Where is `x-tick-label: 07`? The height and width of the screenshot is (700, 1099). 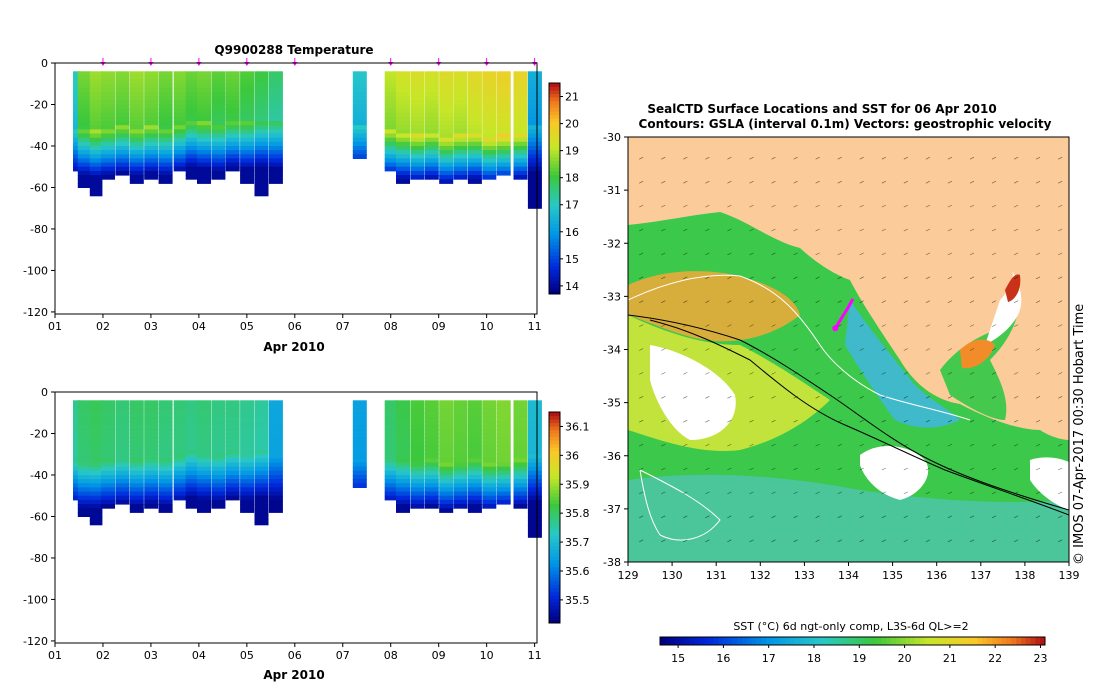
x-tick-label: 07 is located at coordinates (343, 655).